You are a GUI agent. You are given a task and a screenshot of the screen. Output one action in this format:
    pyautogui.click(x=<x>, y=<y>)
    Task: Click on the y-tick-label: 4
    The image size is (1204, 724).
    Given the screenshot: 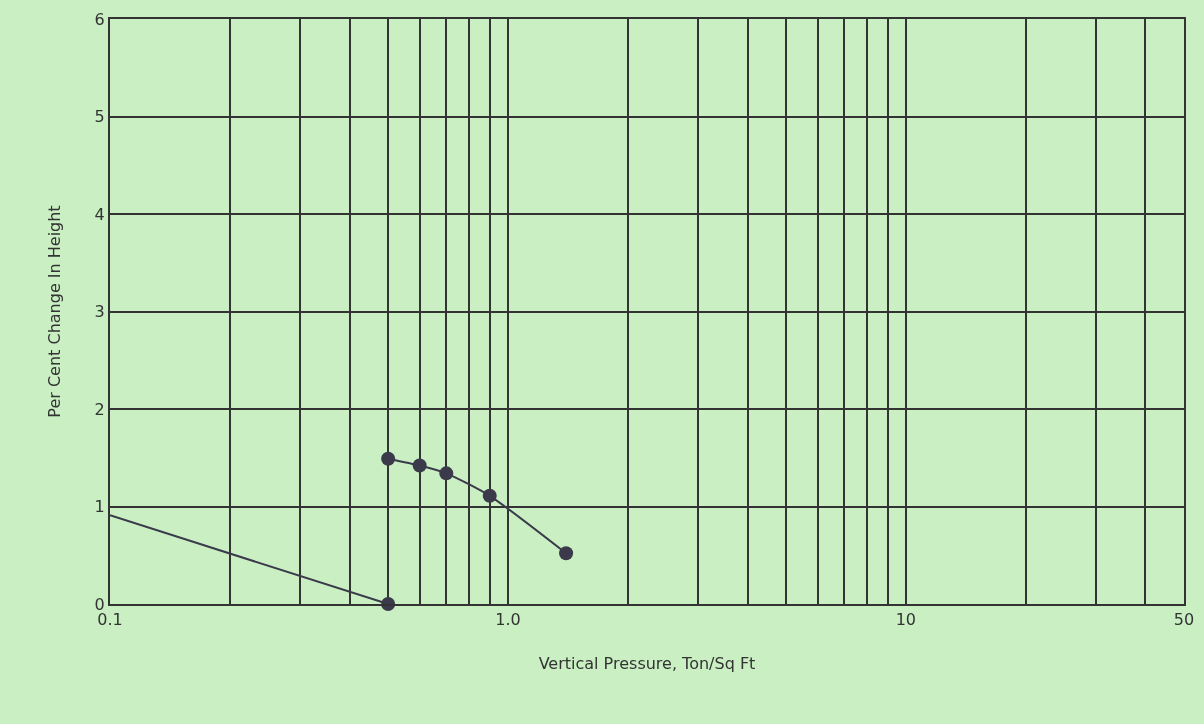 What is the action you would take?
    pyautogui.click(x=99, y=214)
    